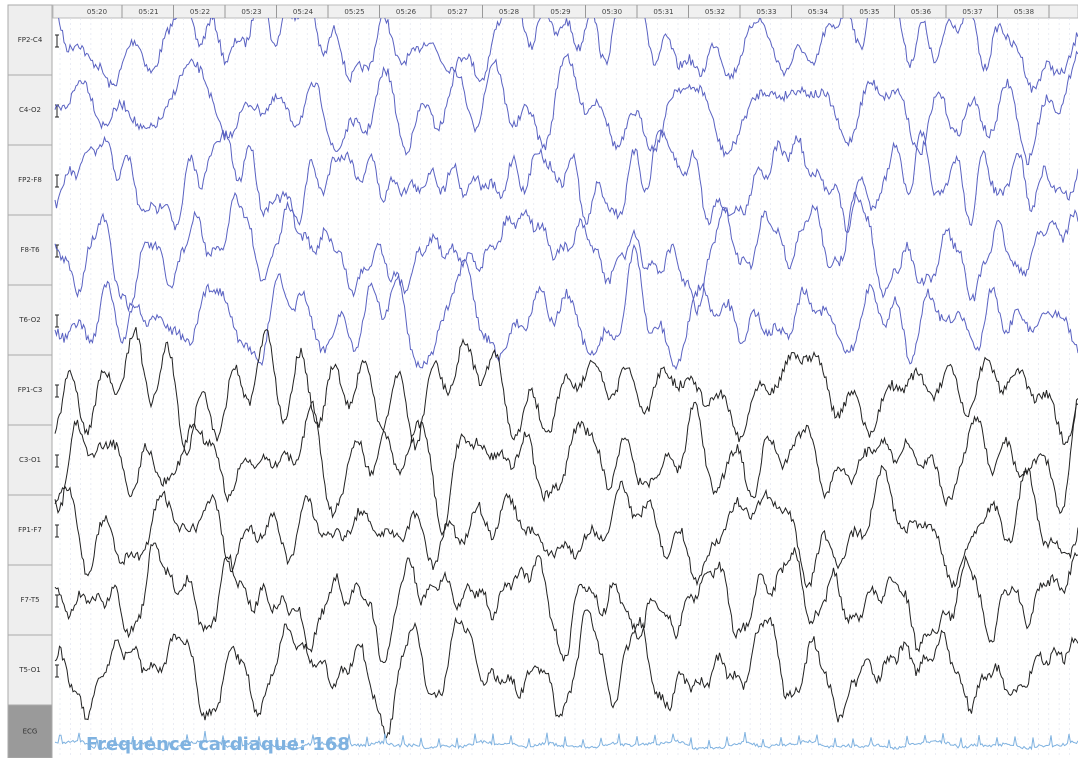  Describe the element at coordinates (1024, 12) in the screenshot. I see `time-label: 05:38` at that location.